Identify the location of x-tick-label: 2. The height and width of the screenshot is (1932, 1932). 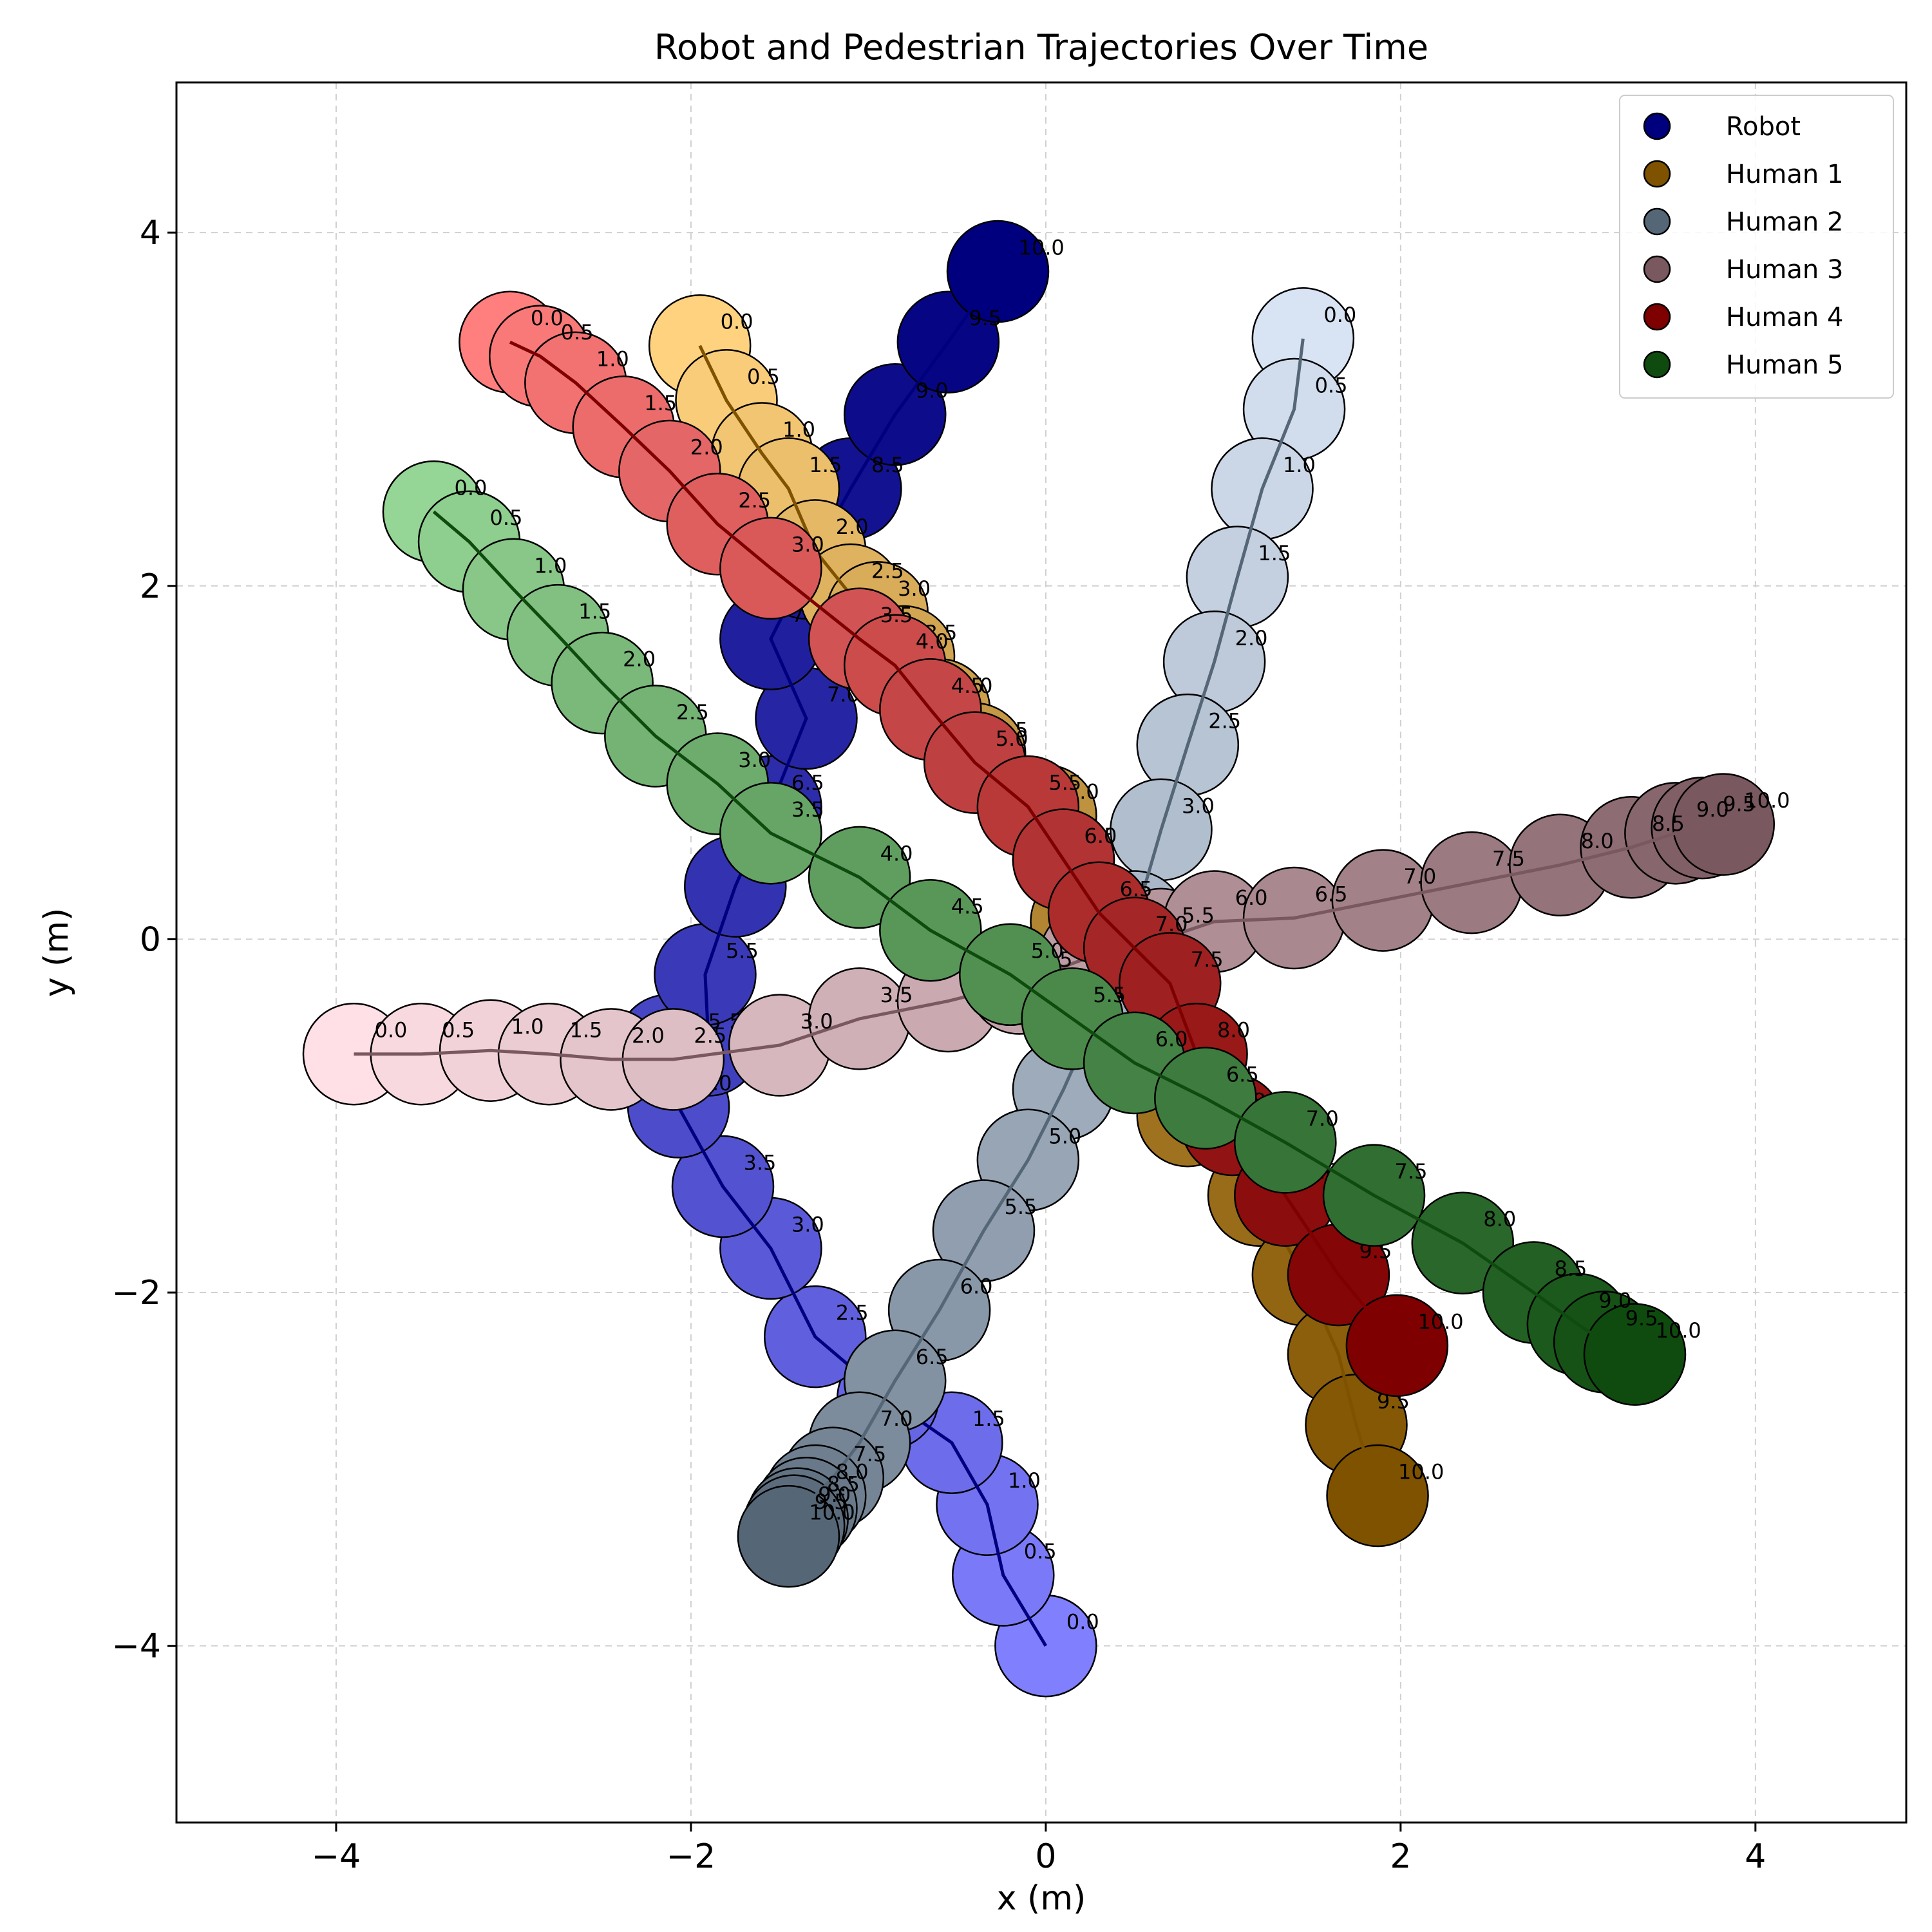
(1401, 1857).